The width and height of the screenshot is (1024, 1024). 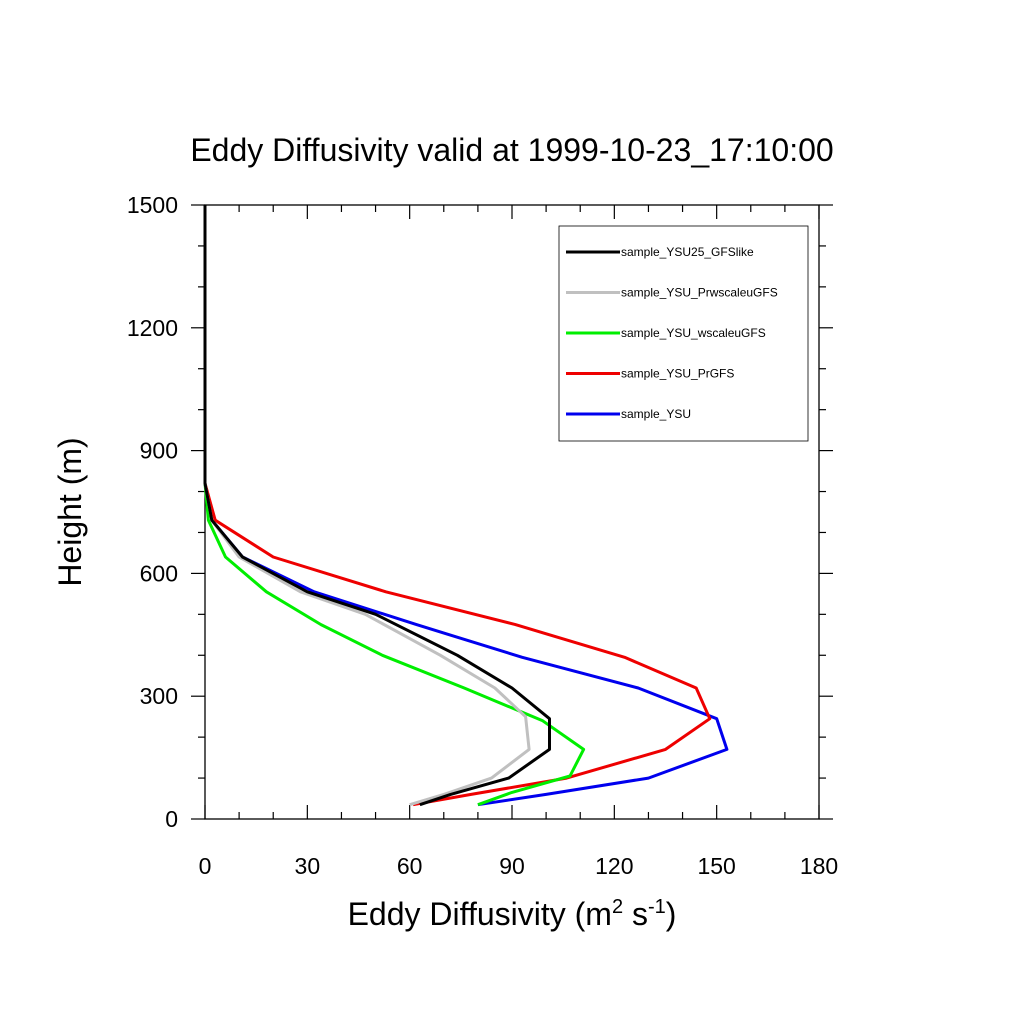 What do you see at coordinates (205, 866) in the screenshot?
I see `x-tick-label: 0` at bounding box center [205, 866].